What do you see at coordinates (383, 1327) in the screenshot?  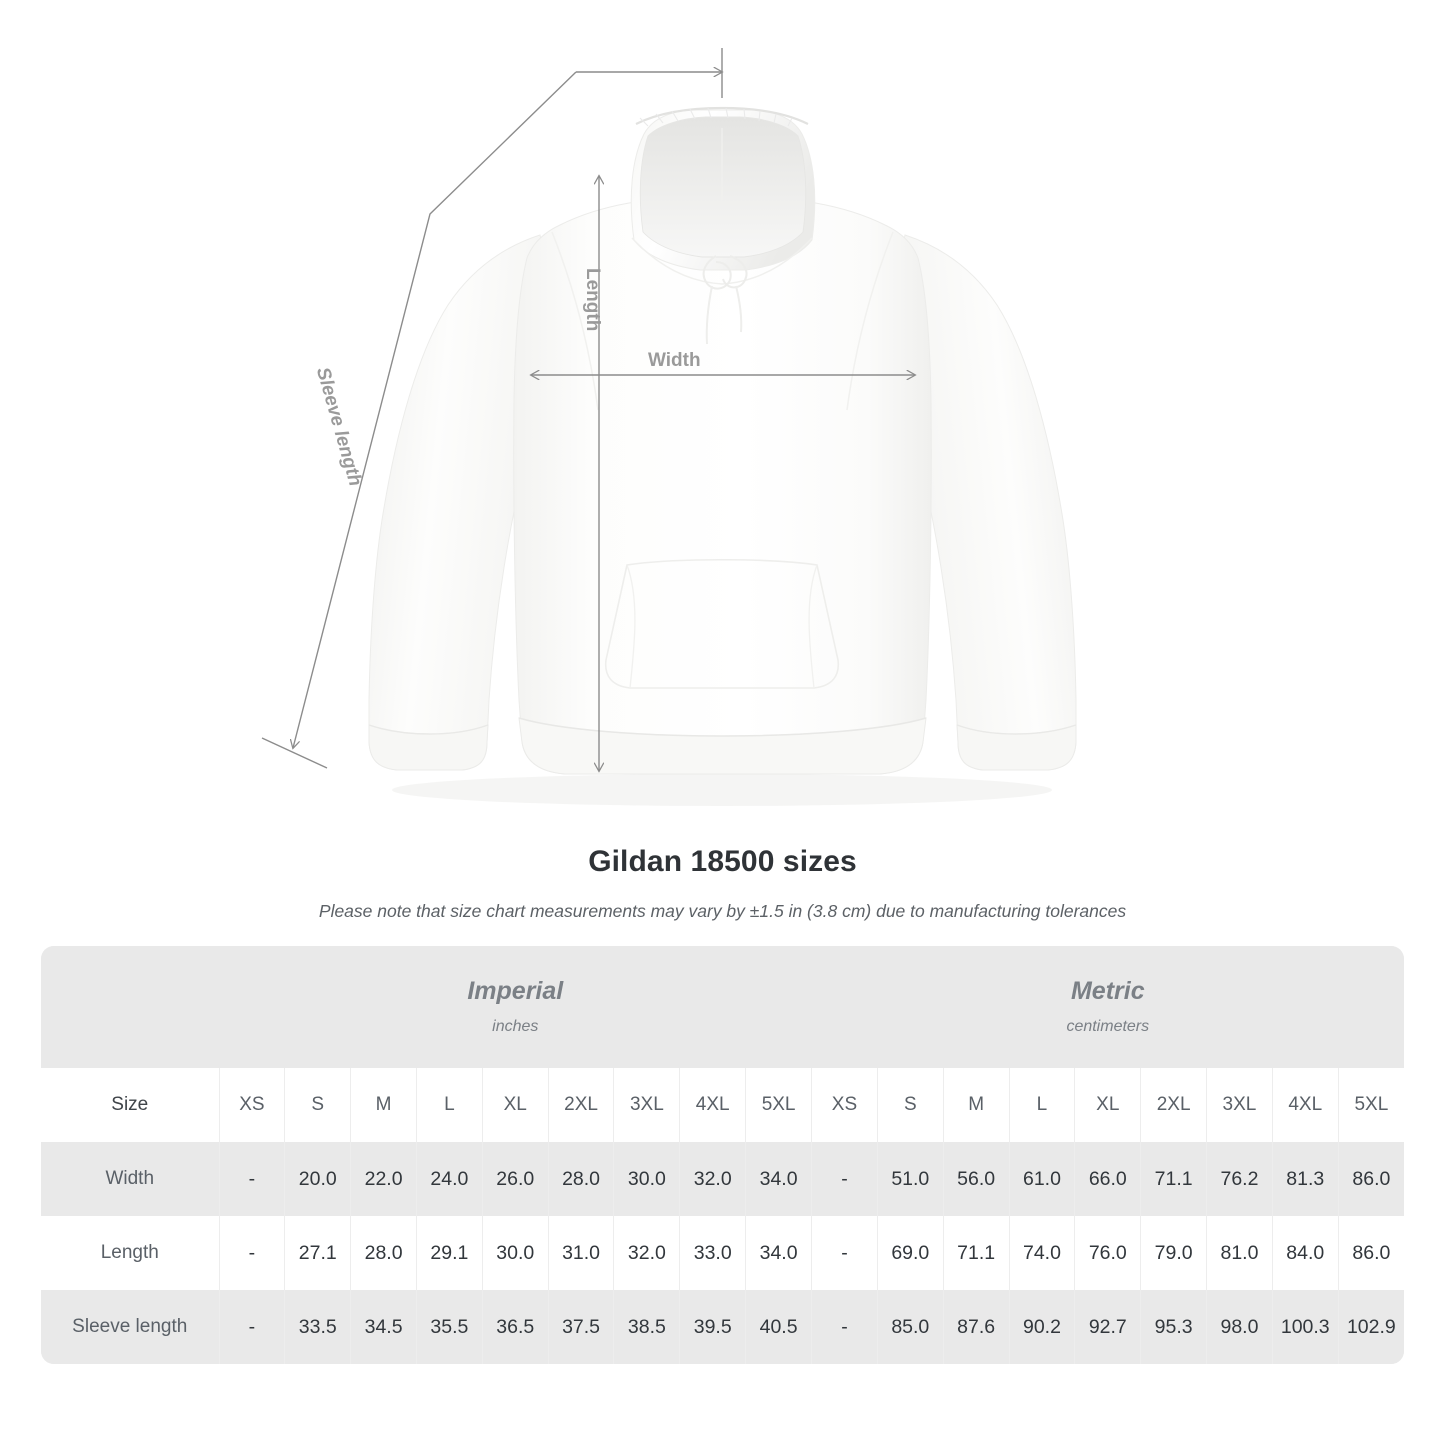 I see `cell-imperial: 34.5` at bounding box center [383, 1327].